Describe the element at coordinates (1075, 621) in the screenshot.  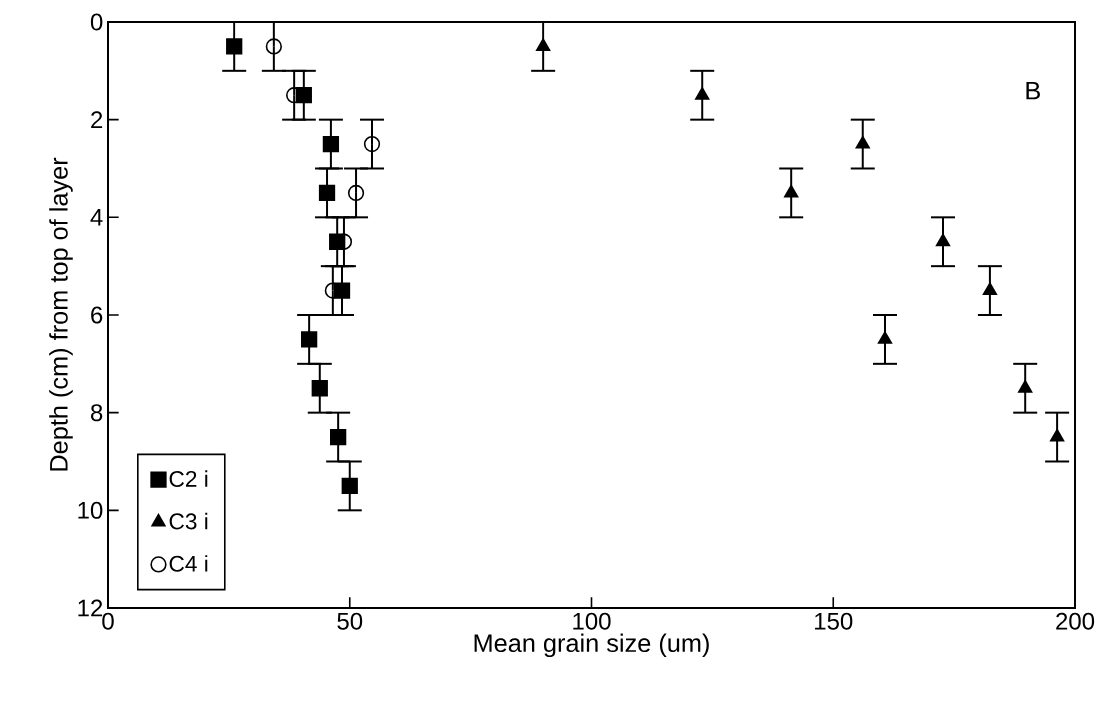
I see `x-tick-label: 200` at that location.